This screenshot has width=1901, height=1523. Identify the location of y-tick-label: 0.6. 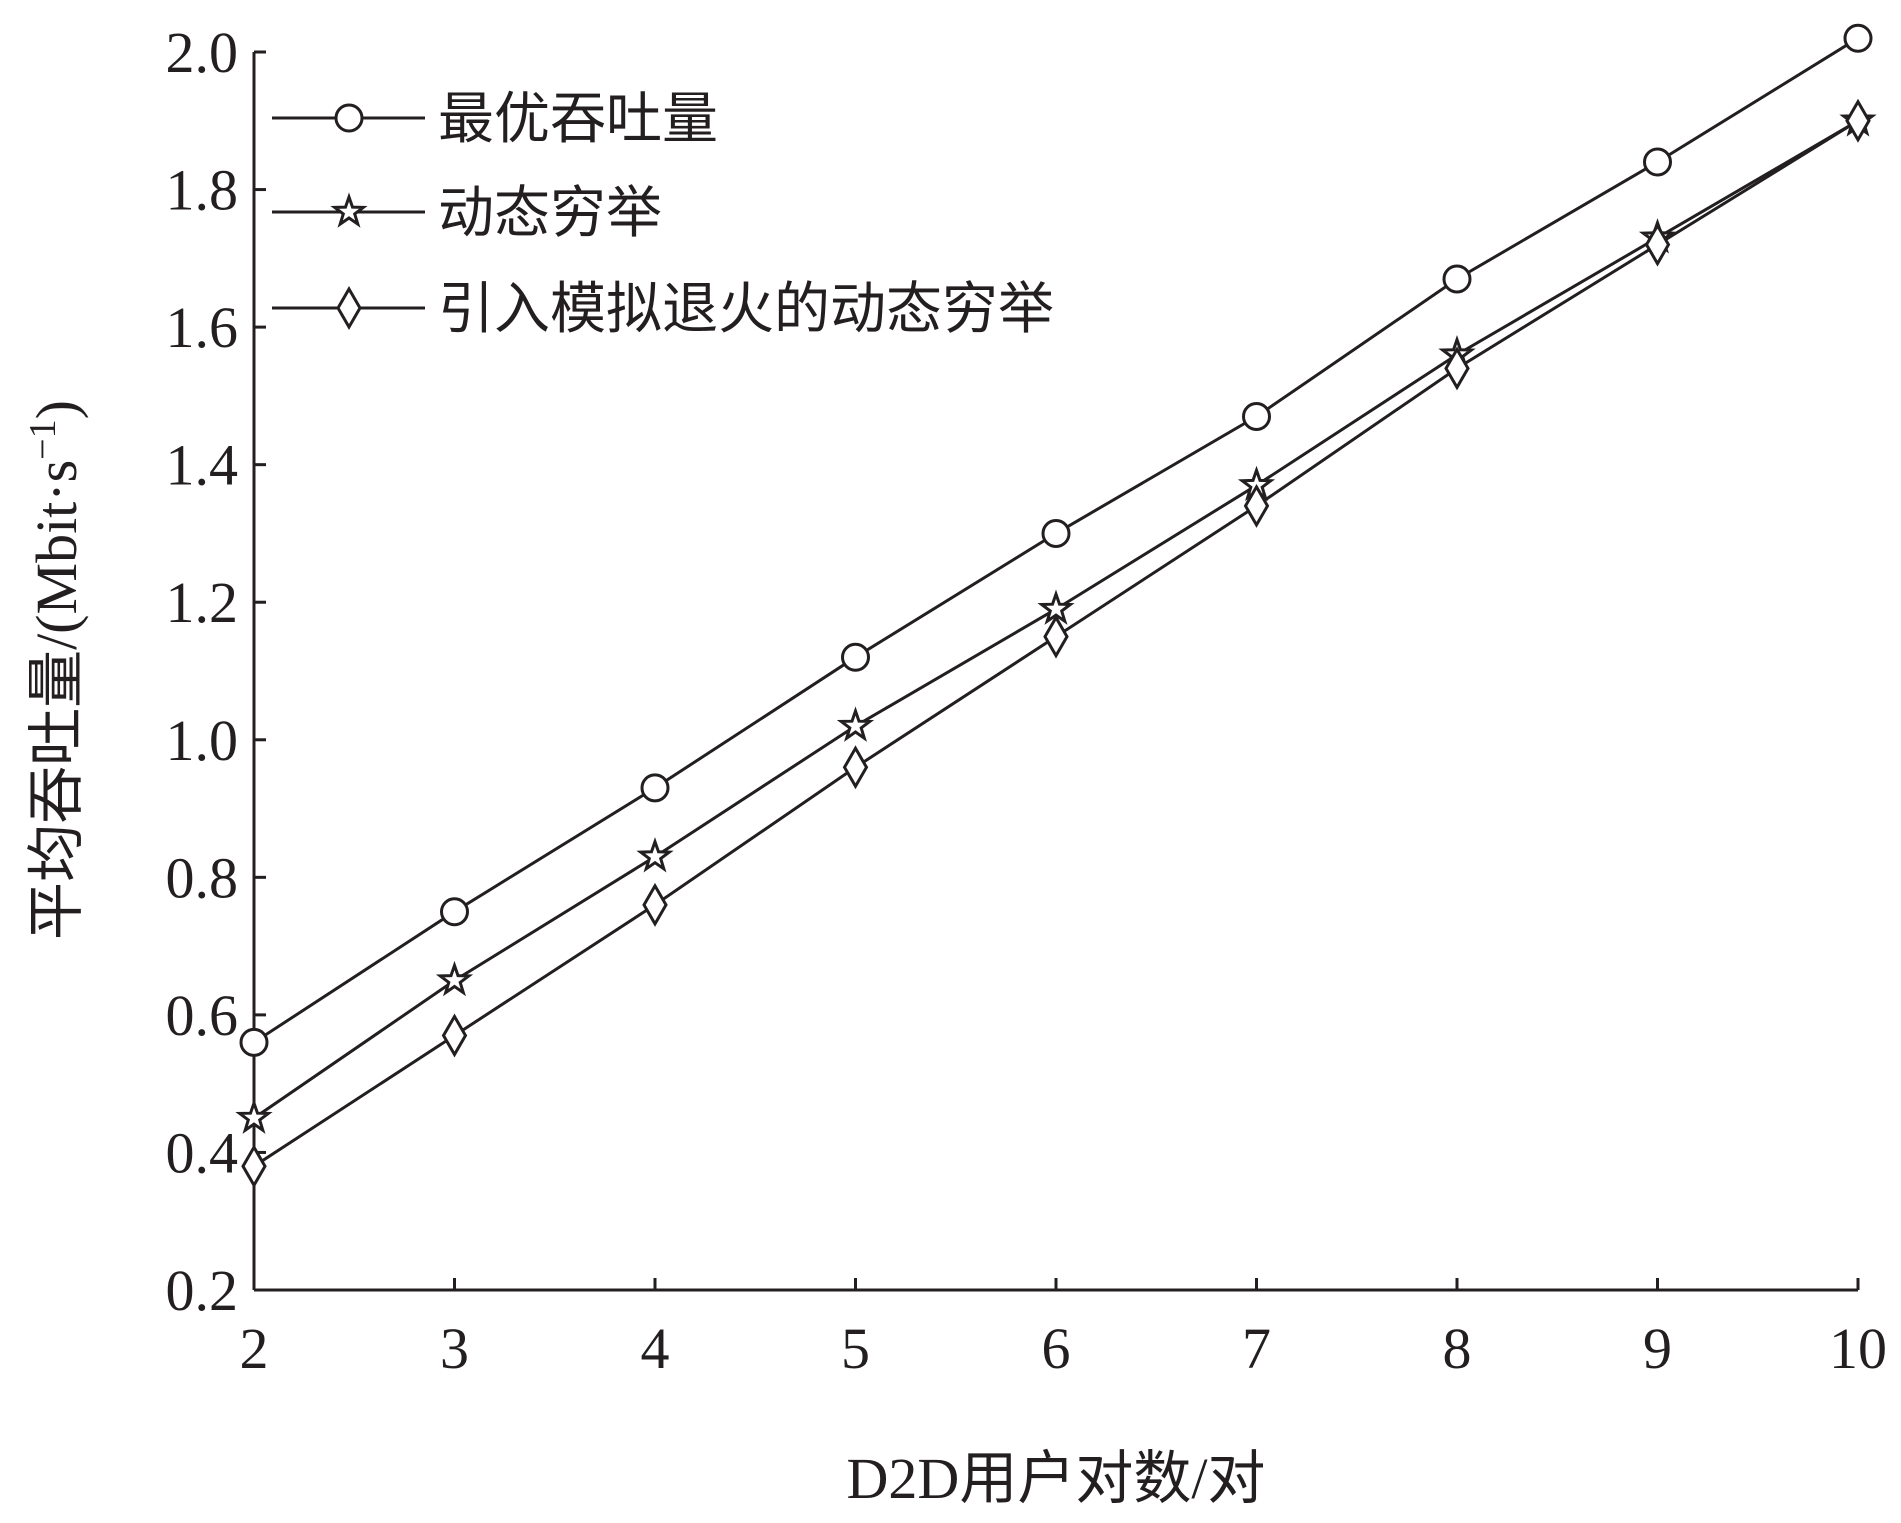
(202, 1015).